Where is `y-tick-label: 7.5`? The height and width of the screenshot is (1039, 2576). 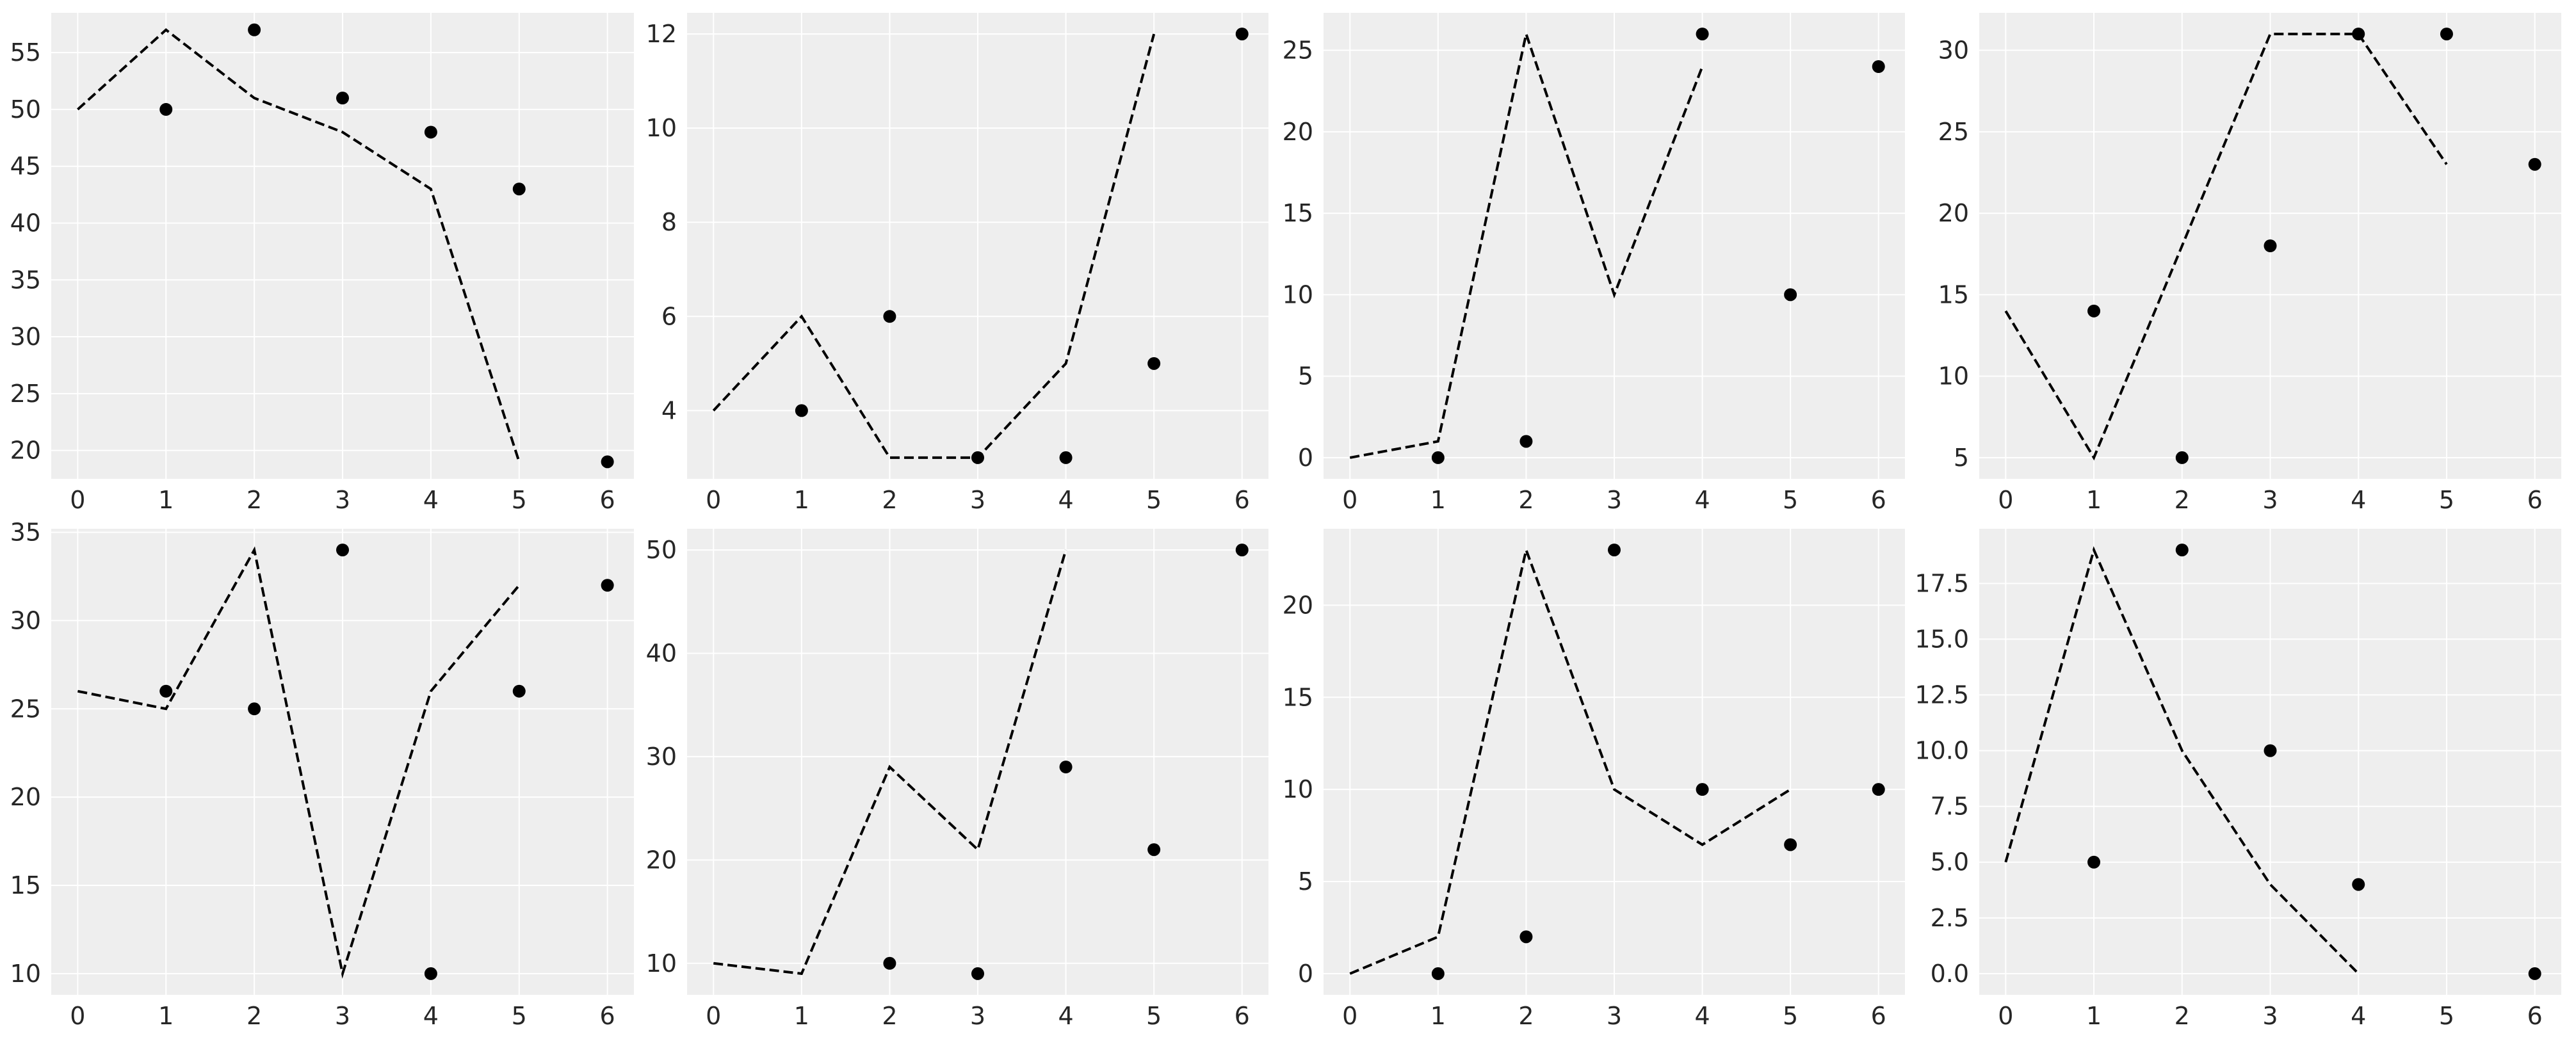 y-tick-label: 7.5 is located at coordinates (1950, 807).